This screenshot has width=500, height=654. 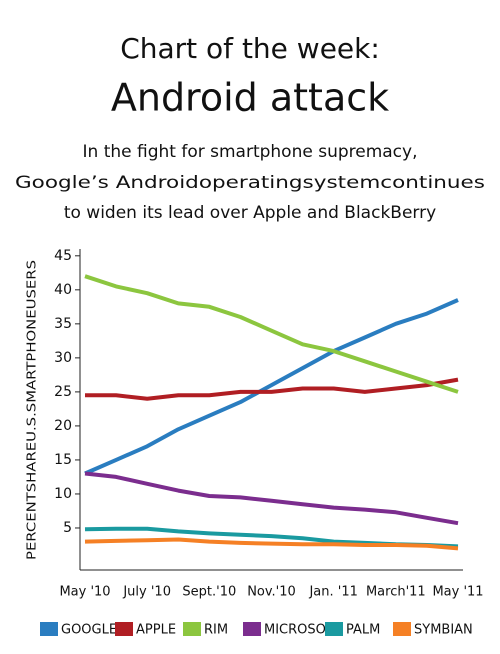 What do you see at coordinates (63, 494) in the screenshot?
I see `y-tick-label: 10` at bounding box center [63, 494].